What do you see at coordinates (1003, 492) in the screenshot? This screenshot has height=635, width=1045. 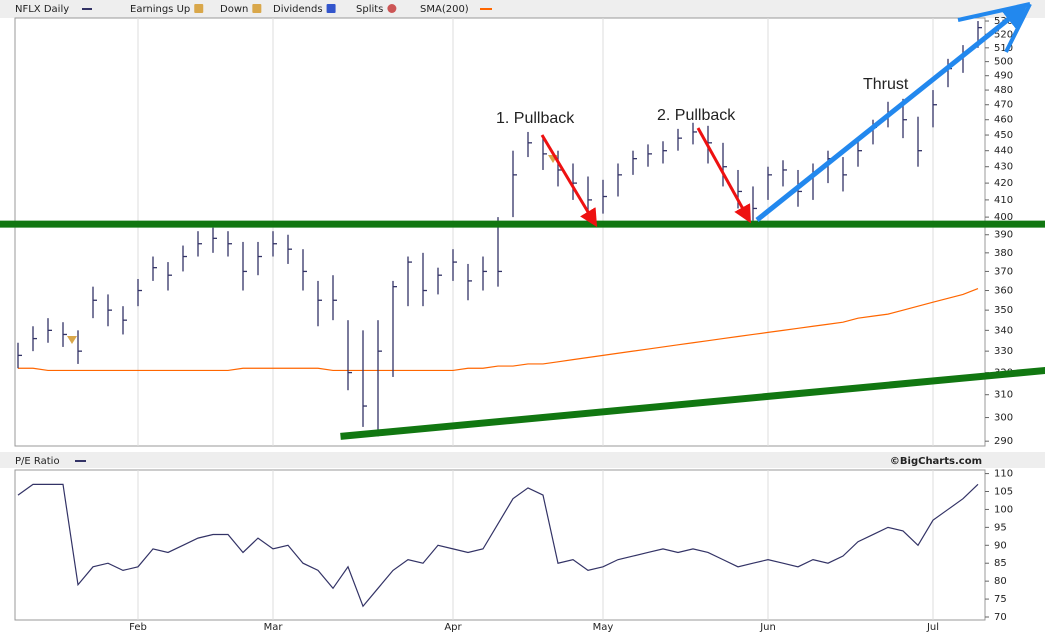 I see `y-tick-label: 105` at bounding box center [1003, 492].